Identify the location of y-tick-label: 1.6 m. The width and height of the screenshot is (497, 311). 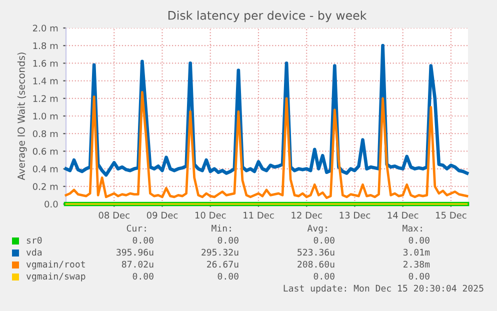
(45, 63).